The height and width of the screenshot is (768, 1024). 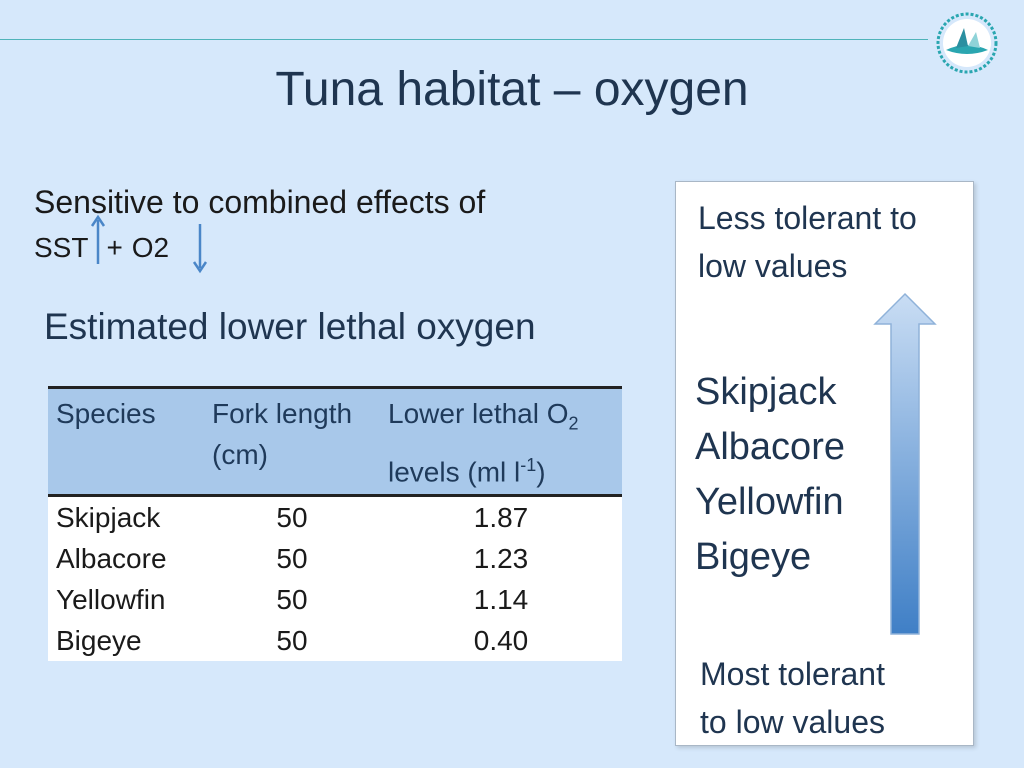 What do you see at coordinates (126, 558) in the screenshot?
I see `cell-species: Albacore` at bounding box center [126, 558].